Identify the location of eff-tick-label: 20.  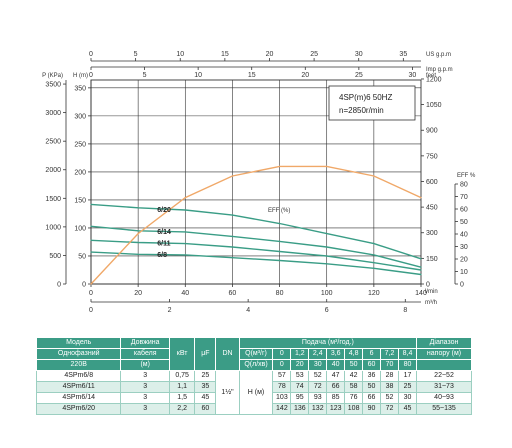
(464, 260).